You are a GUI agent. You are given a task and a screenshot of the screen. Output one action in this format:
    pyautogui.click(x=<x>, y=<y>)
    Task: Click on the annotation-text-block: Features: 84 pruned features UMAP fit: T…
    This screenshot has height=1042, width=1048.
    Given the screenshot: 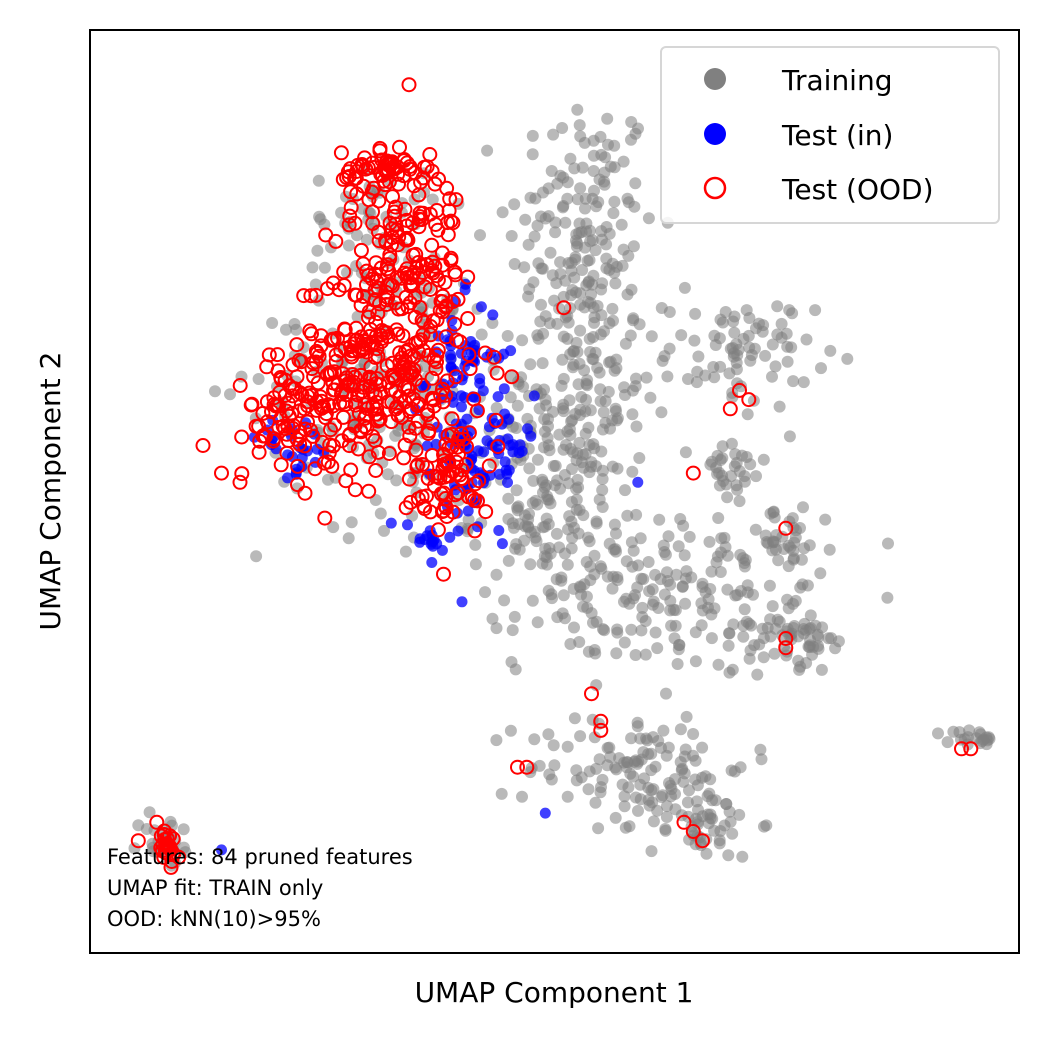 What is the action you would take?
    pyautogui.click(x=260, y=888)
    